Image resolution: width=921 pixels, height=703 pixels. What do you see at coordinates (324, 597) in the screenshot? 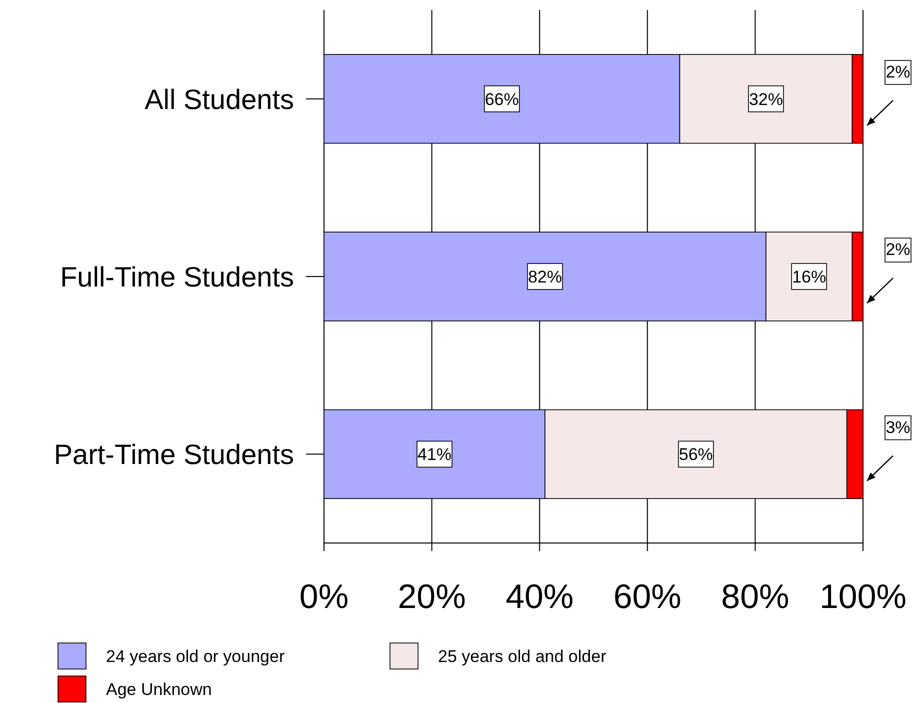
I see `x-tick-label: 0%` at bounding box center [324, 597].